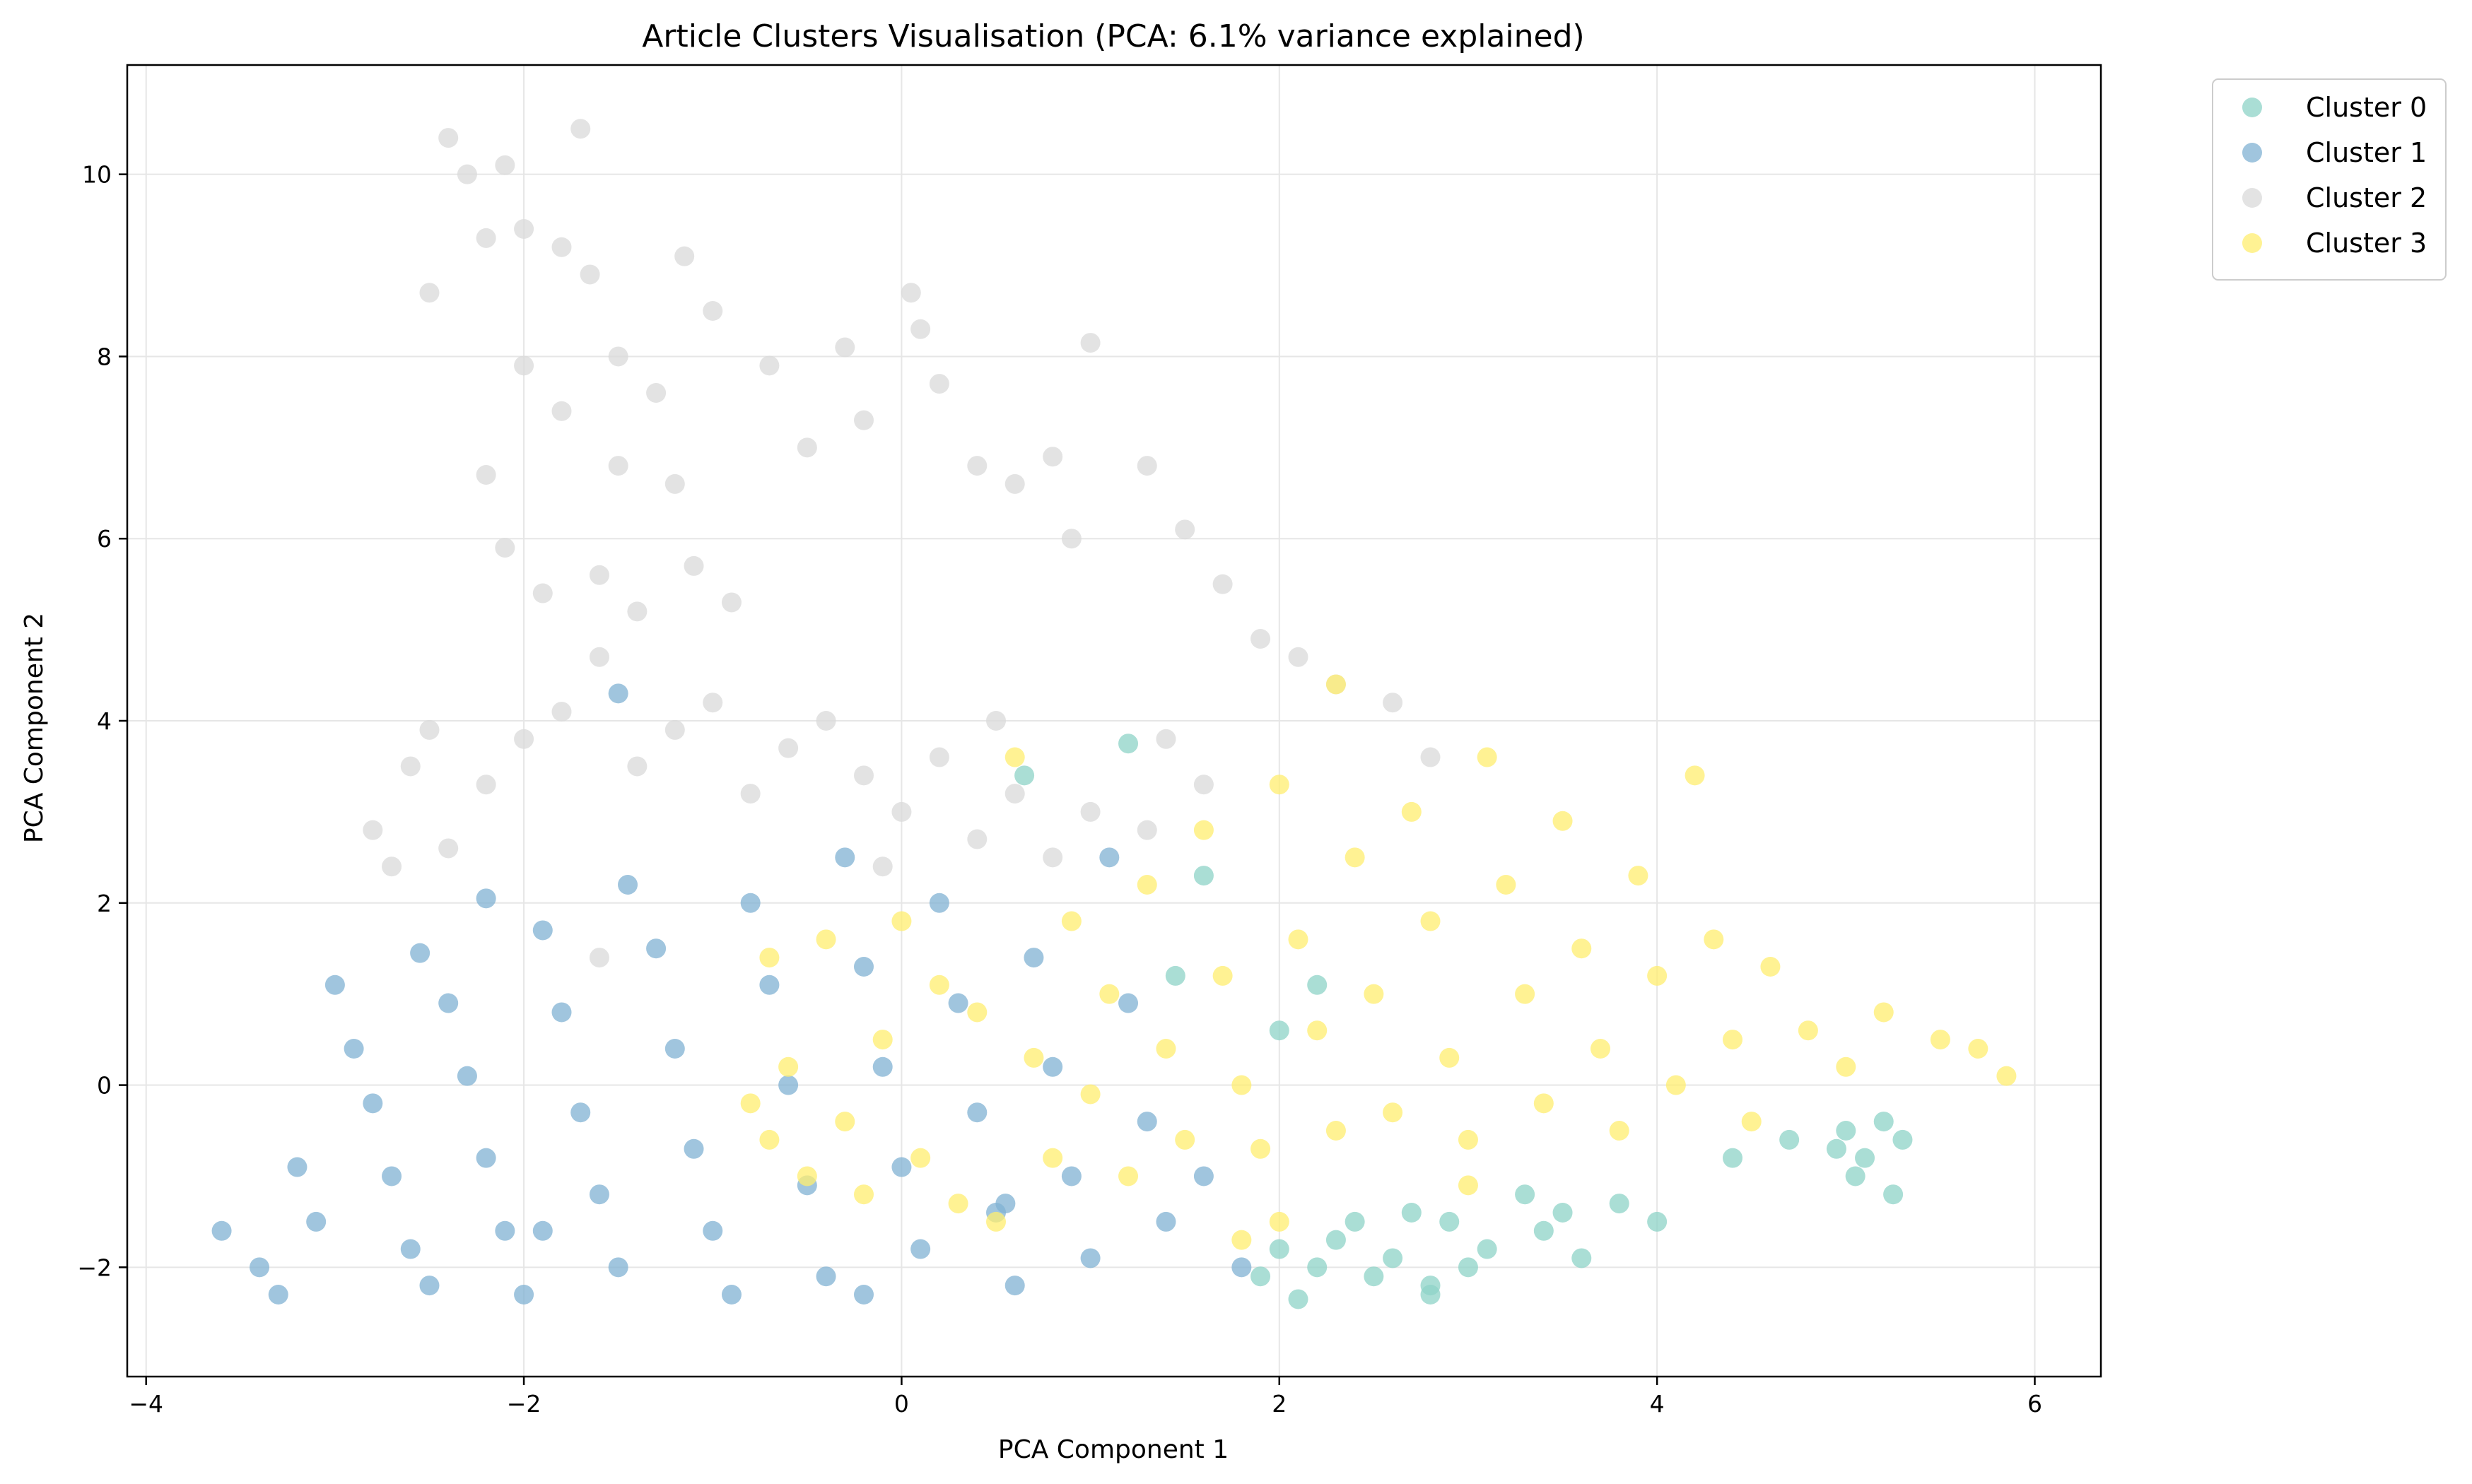 The height and width of the screenshot is (1484, 2472). What do you see at coordinates (524, 1404) in the screenshot?
I see `x-tick-label: −2` at bounding box center [524, 1404].